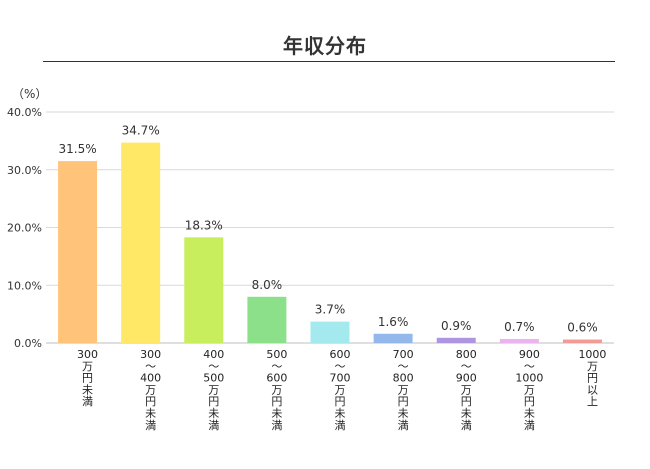 Image resolution: width=650 pixels, height=469 pixels. What do you see at coordinates (592, 389) in the screenshot?
I see `x-category-label: 以` at bounding box center [592, 389].